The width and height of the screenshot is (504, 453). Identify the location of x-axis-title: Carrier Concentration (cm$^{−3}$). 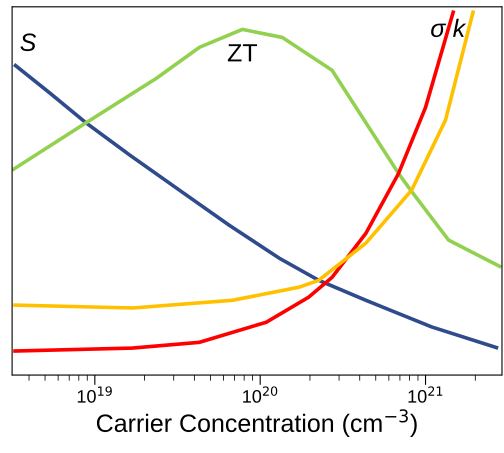
(256, 423).